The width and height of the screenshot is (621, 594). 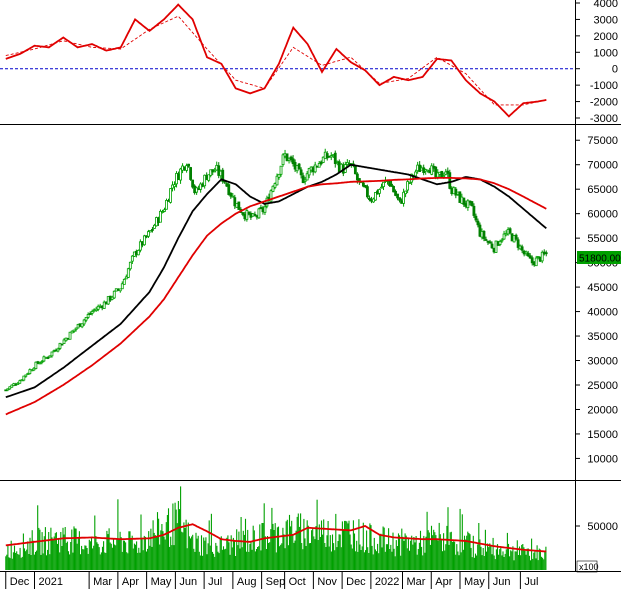 What do you see at coordinates (602, 313) in the screenshot?
I see `price-tick-label: 40000` at bounding box center [602, 313].